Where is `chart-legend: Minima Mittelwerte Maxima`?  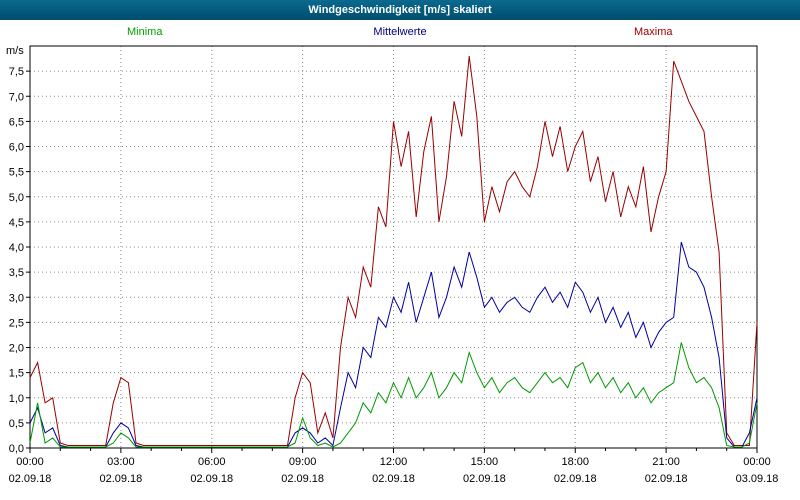 chart-legend: Minima Mittelwerte Maxima is located at coordinates (400, 32).